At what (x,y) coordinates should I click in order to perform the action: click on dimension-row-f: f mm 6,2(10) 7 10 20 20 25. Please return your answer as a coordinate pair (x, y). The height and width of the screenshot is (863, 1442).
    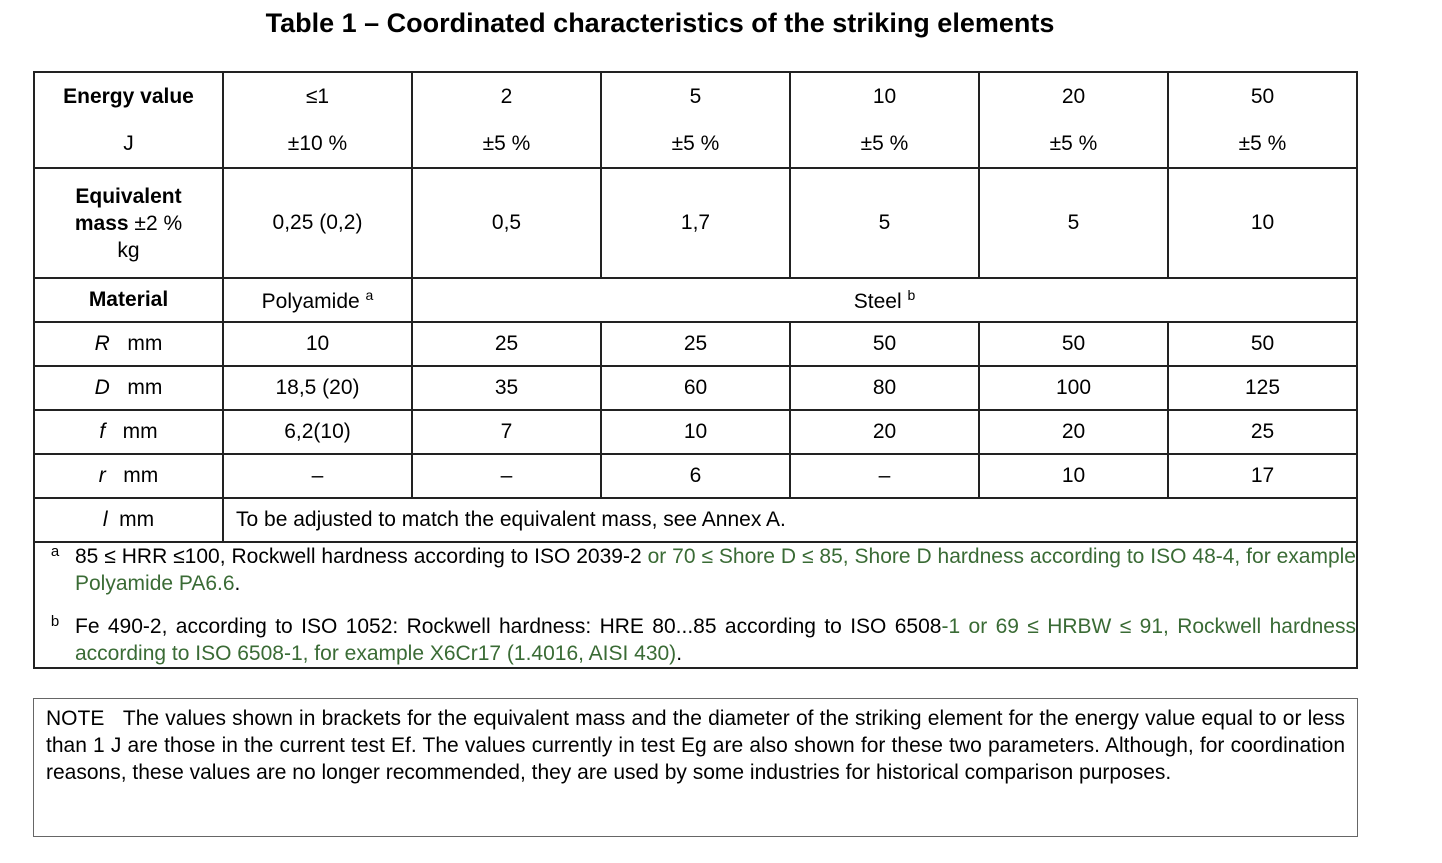
    Looking at the image, I should click on (695, 432).